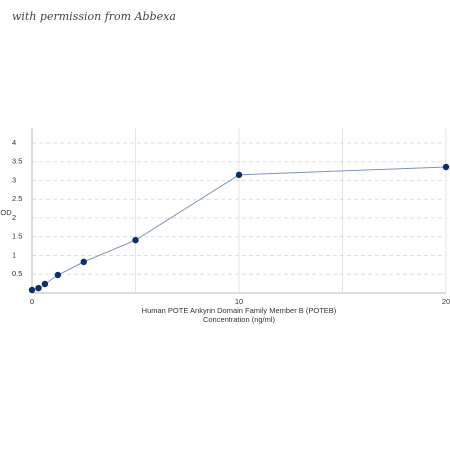 The image size is (450, 450). What do you see at coordinates (239, 319) in the screenshot?
I see `x-axis-label: Concentration (ng/ml)` at bounding box center [239, 319].